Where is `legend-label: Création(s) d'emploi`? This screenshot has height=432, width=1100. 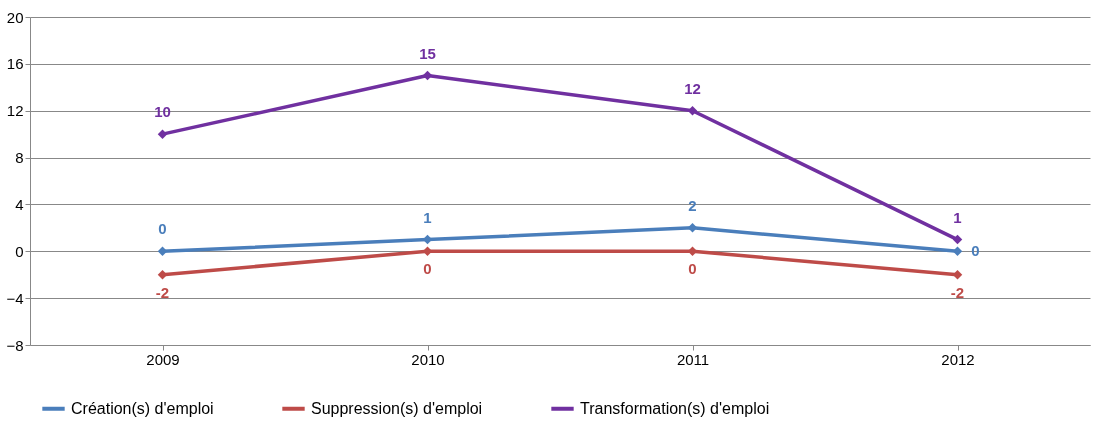
legend-label: Création(s) d'emploi is located at coordinates (142, 408).